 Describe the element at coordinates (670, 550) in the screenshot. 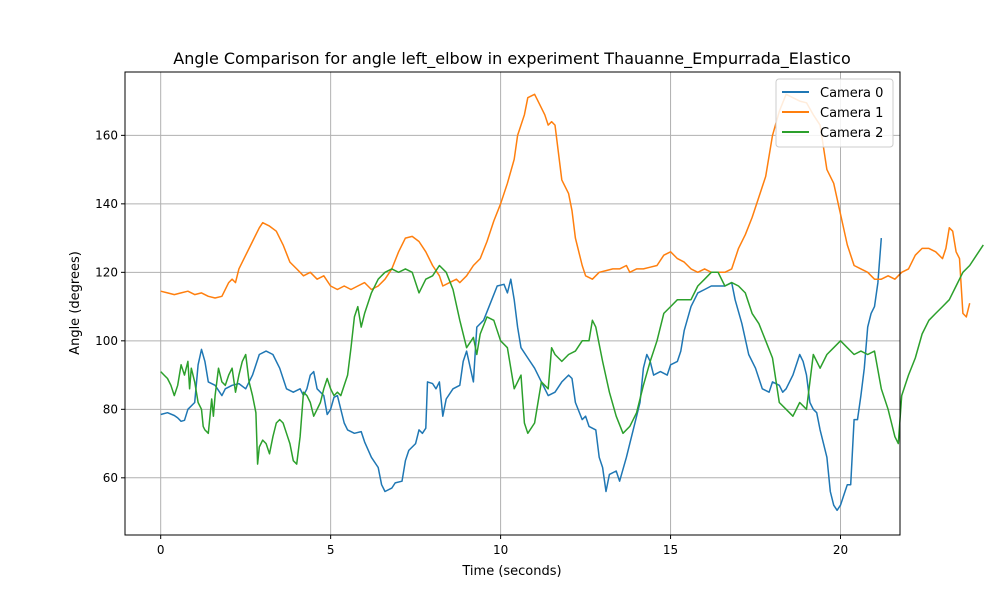

I see `x-tick-label: 15` at that location.